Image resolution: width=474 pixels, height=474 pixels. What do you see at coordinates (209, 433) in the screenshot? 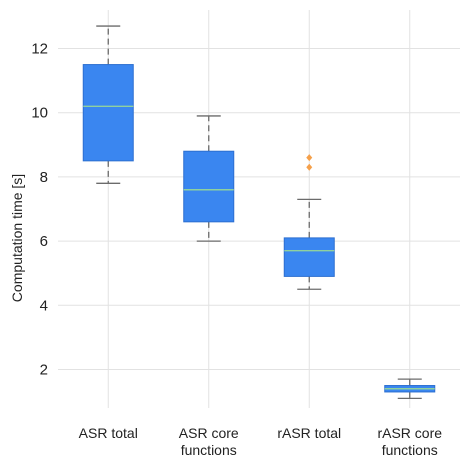
I see `category-label-line: ASR core` at bounding box center [209, 433].